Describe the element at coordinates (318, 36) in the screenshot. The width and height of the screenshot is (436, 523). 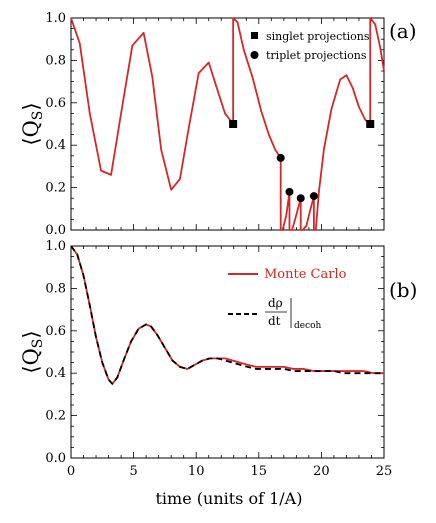
I see `legend-singlet-label: singlet projections` at that location.